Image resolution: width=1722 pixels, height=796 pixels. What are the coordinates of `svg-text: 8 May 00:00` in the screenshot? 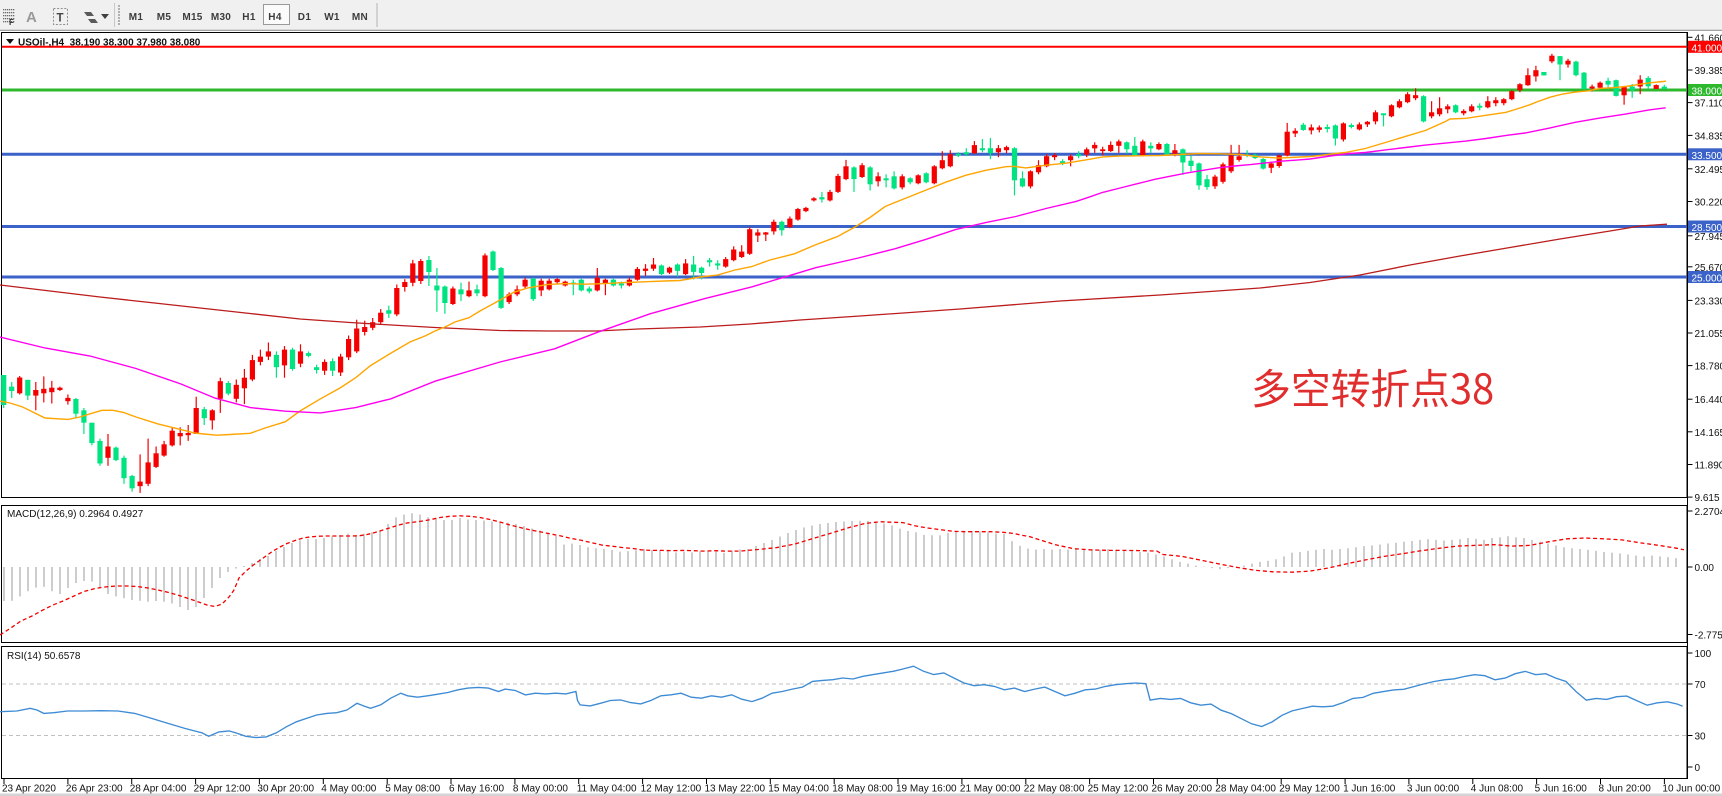 It's located at (540, 789).